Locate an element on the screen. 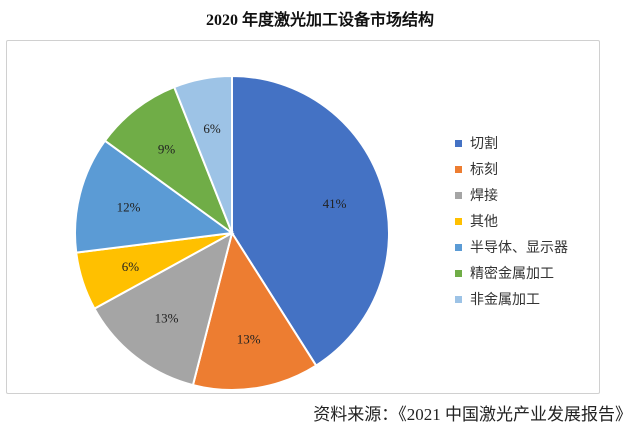  legend-item: 半导体、显示器 is located at coordinates (511, 247).